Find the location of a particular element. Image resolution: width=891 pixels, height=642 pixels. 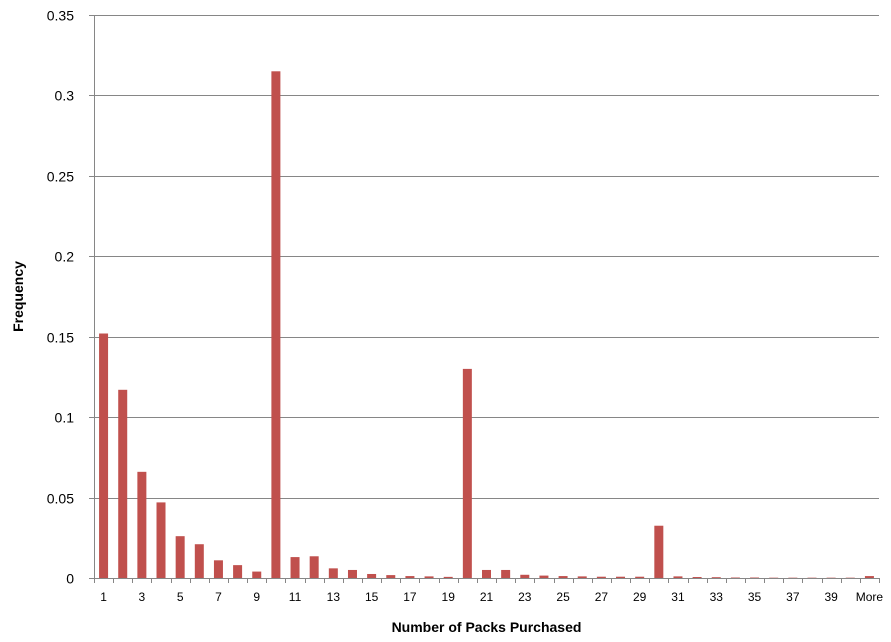

x-tick-label: 1 is located at coordinates (103, 597).